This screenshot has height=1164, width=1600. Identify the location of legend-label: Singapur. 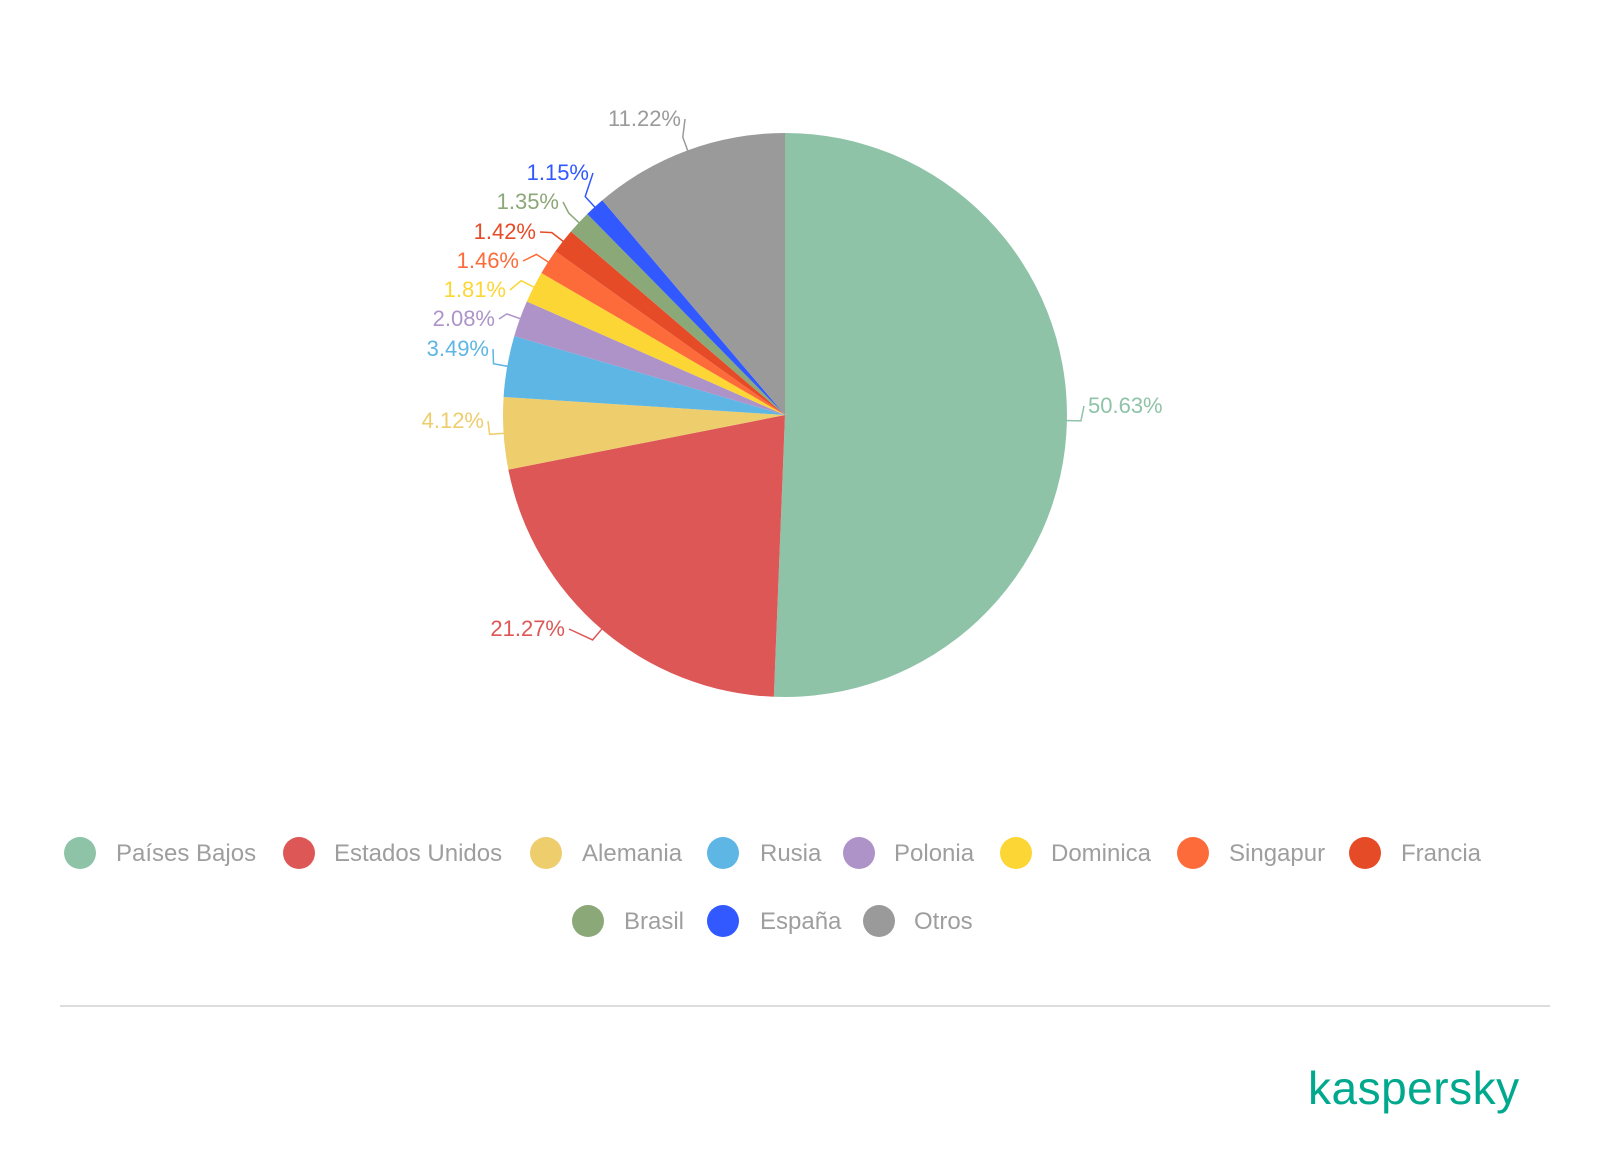
(1277, 853).